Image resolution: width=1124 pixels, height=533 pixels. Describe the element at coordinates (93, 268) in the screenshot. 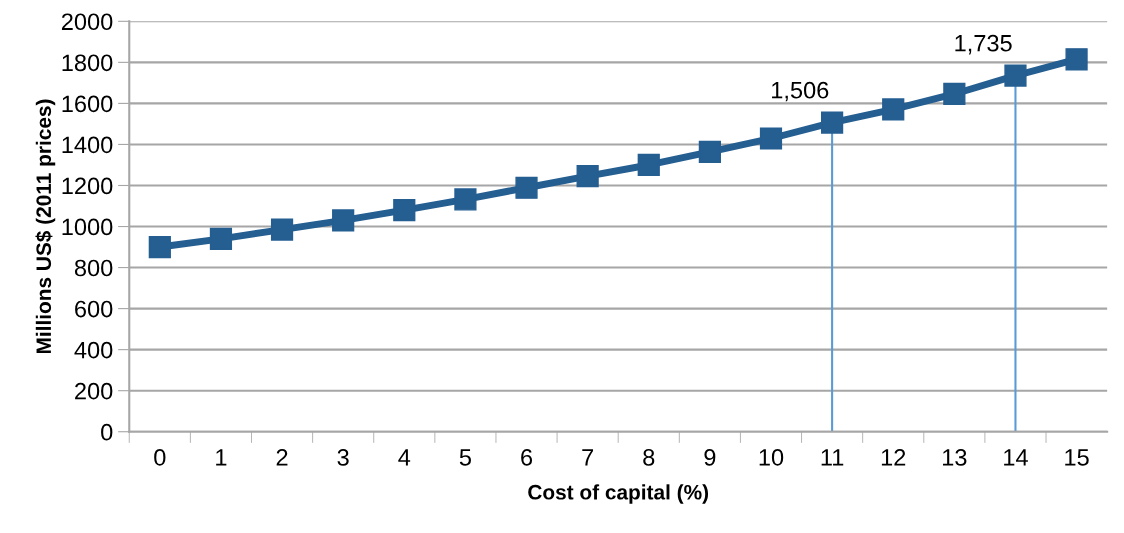

I see `y-tick-label: 800` at that location.